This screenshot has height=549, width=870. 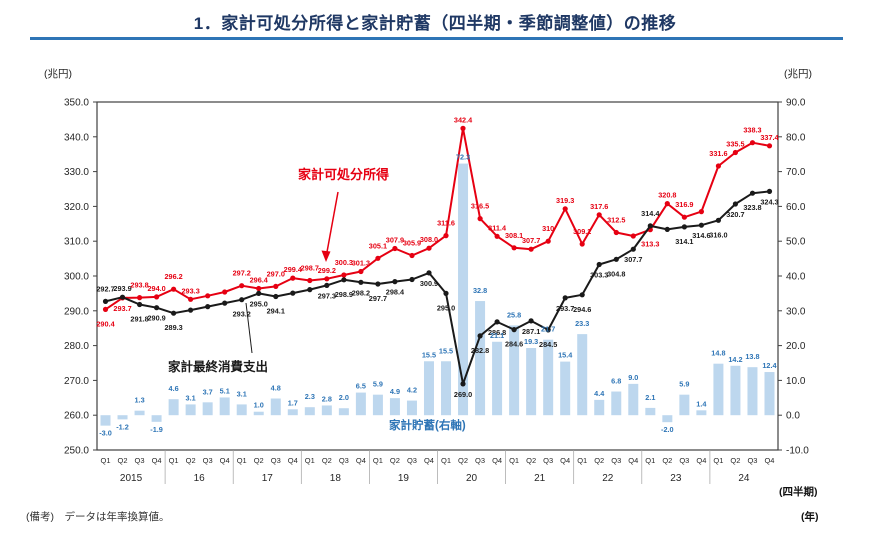 I want to click on consumption-value-label: 314.1, so click(x=684, y=241).